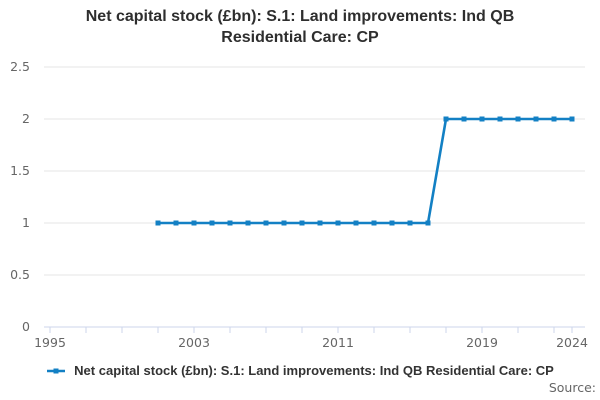 This screenshot has width=600, height=400. I want to click on x-tick-label: 2003, so click(194, 342).